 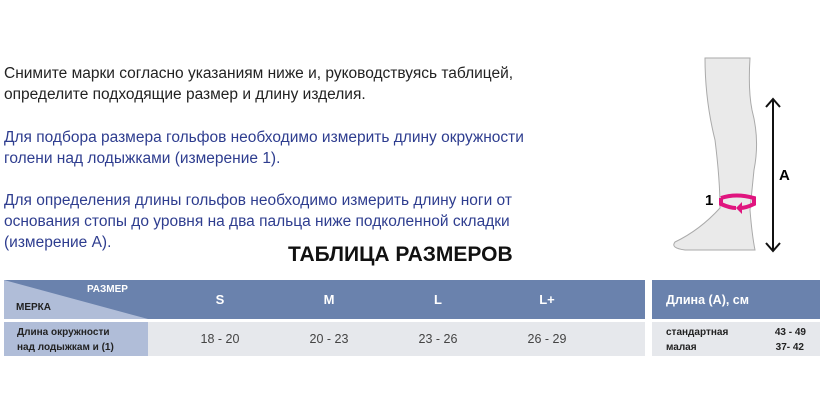 What do you see at coordinates (329, 339) in the screenshot?
I see `value-m: 20 - 23` at bounding box center [329, 339].